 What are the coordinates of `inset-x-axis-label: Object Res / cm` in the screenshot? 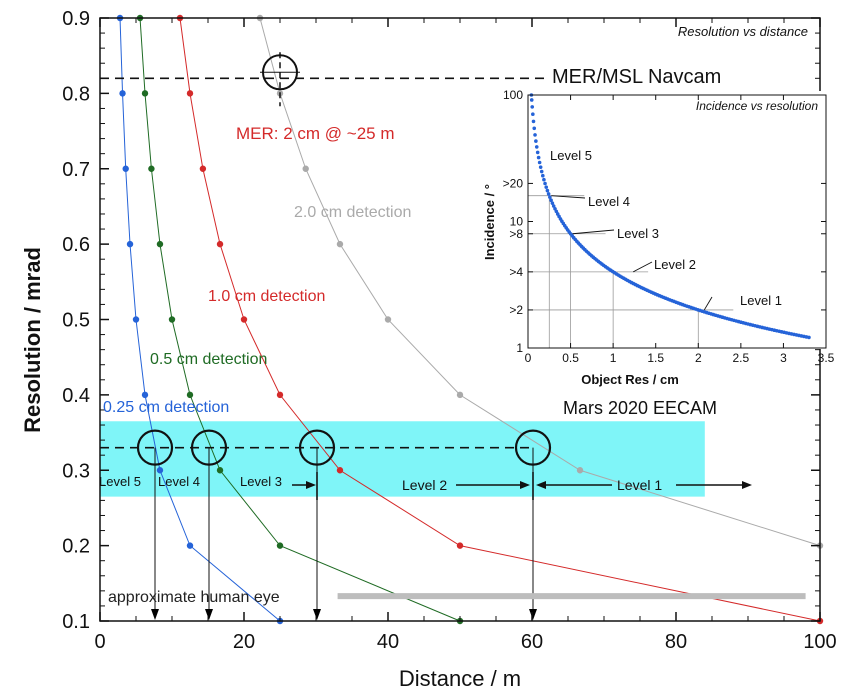 It's located at (630, 379).